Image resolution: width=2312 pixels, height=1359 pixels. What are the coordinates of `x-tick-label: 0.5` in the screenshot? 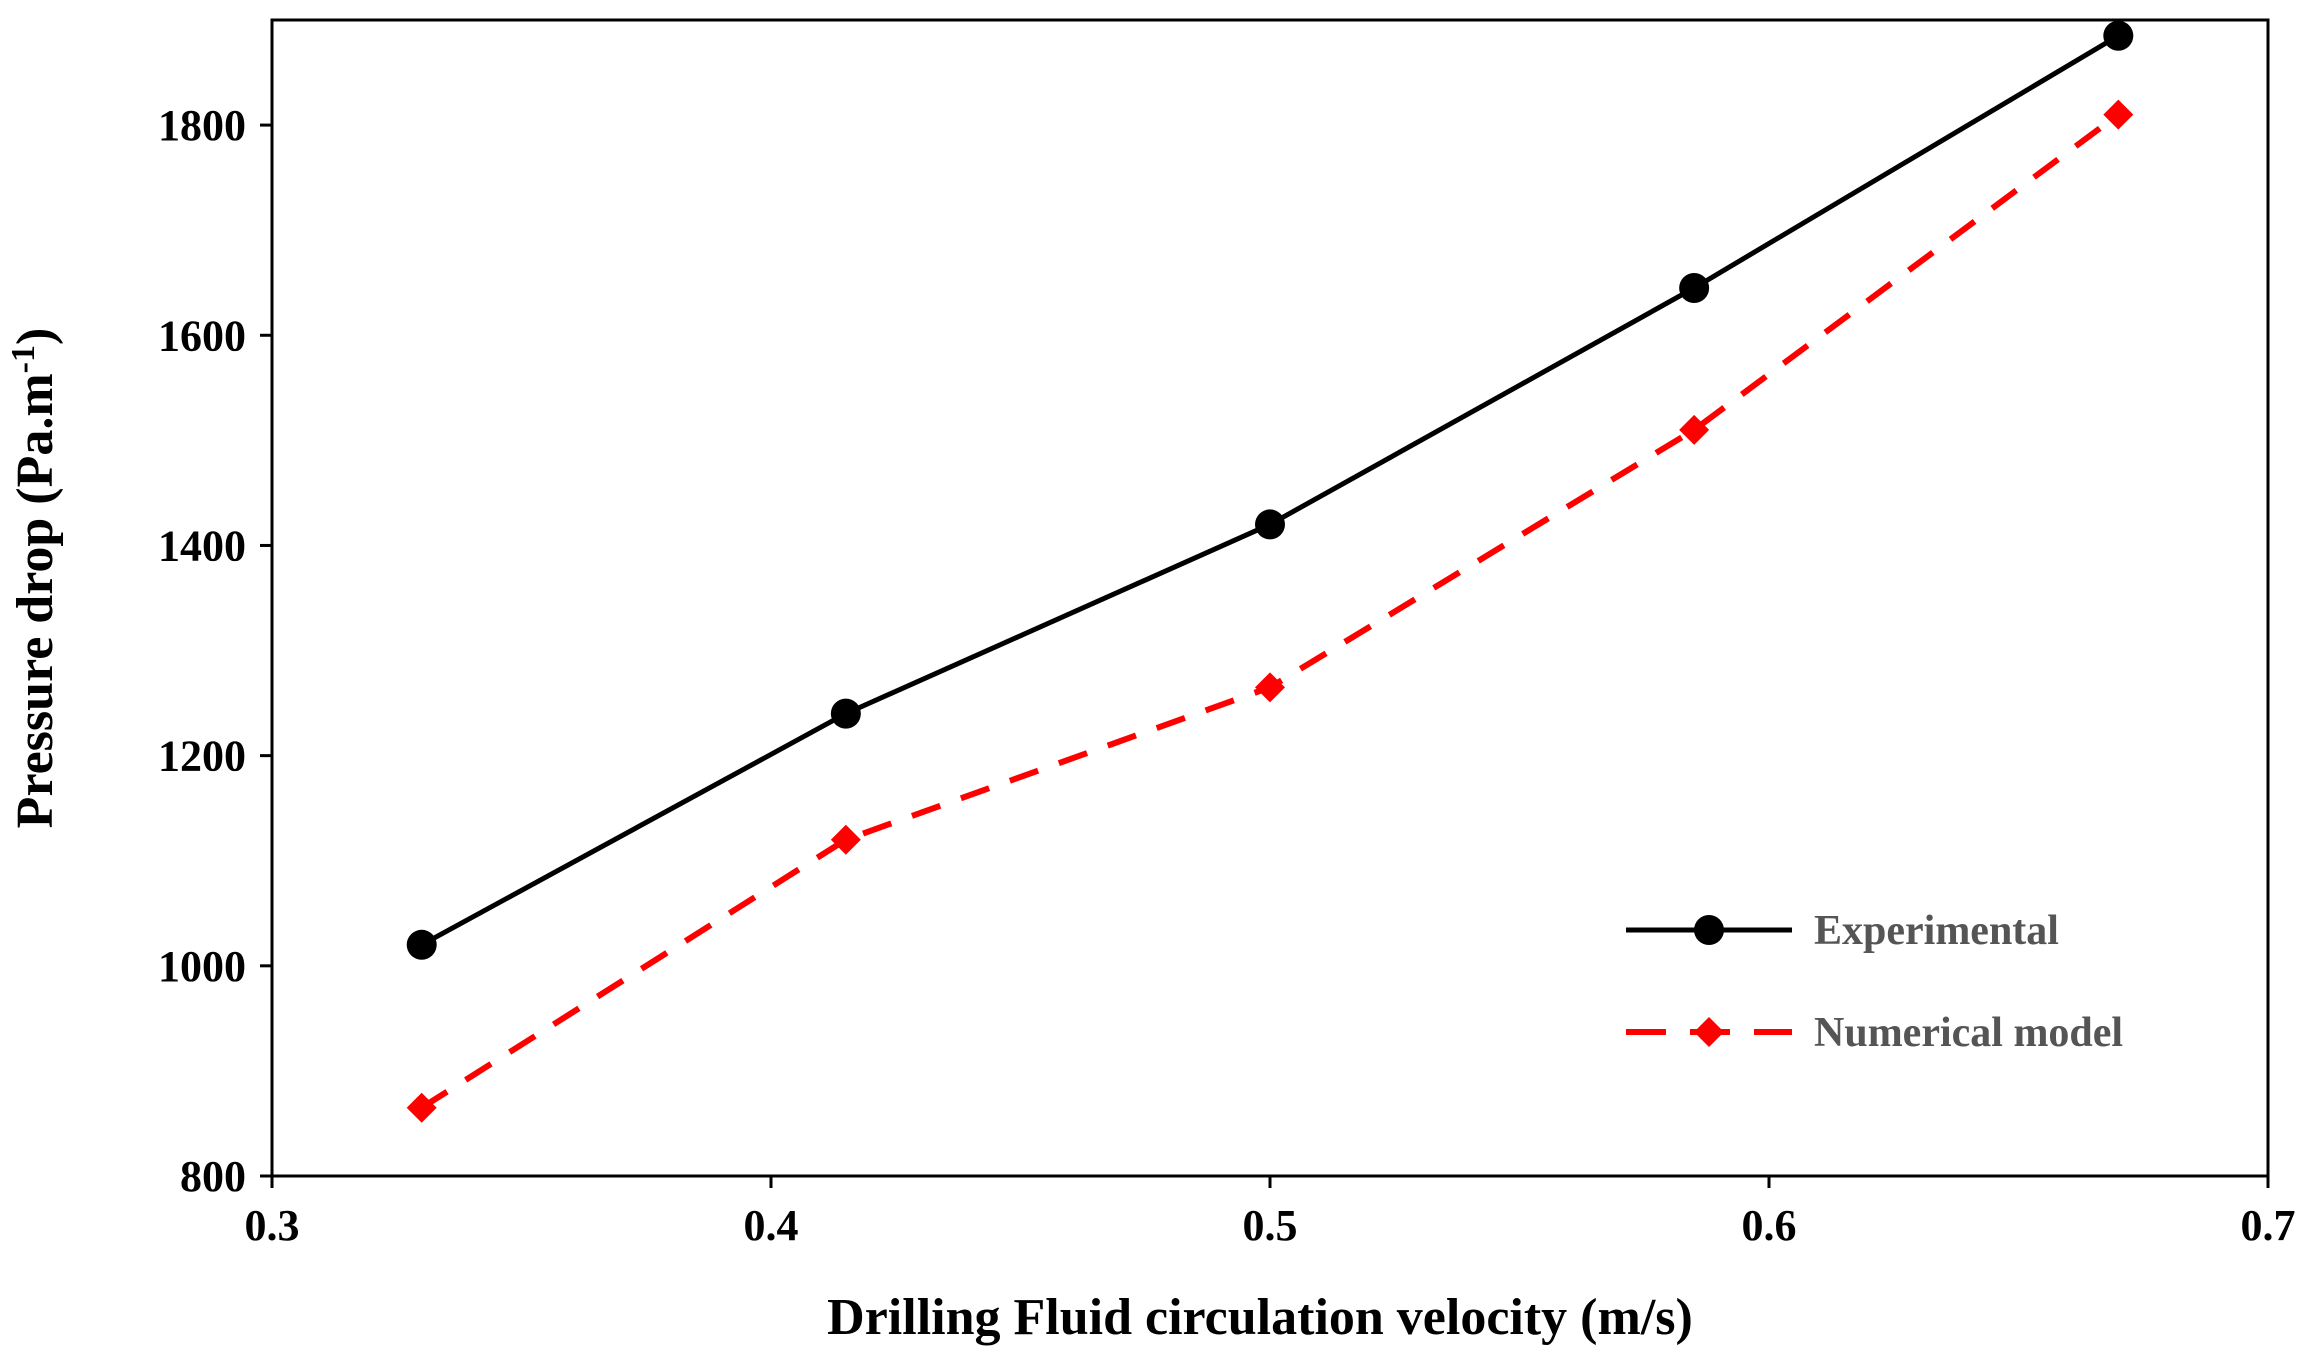 It's located at (1270, 1225).